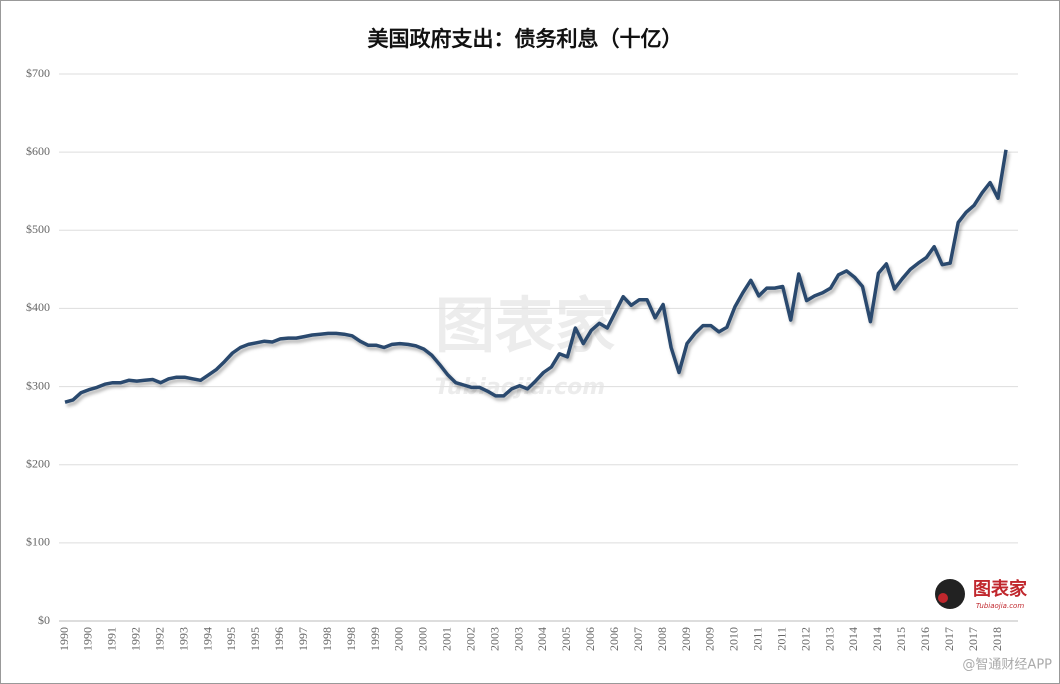 This screenshot has height=684, width=1060. I want to click on source-mark: @智通财经APP, so click(1007, 665).